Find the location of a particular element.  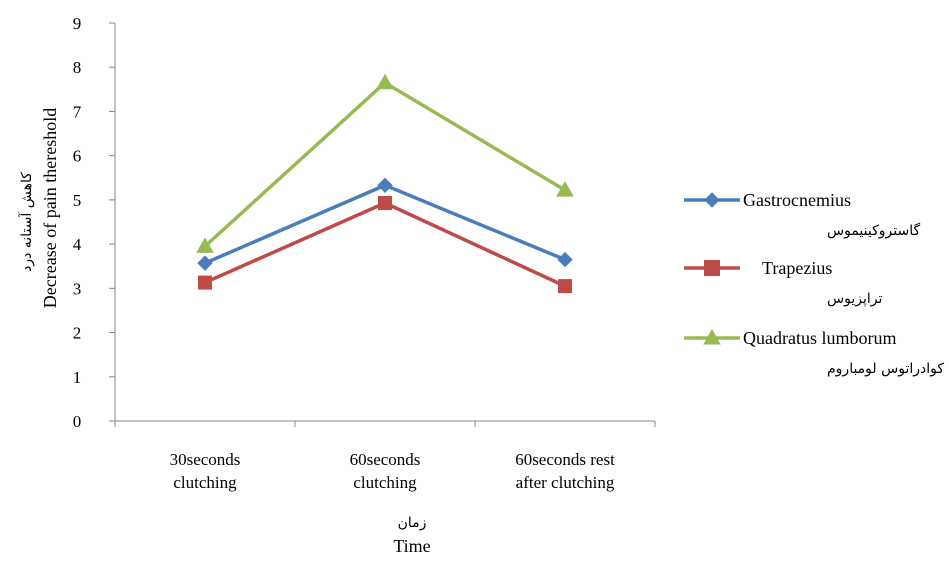

y-tick-label: 7 is located at coordinates (77, 111).